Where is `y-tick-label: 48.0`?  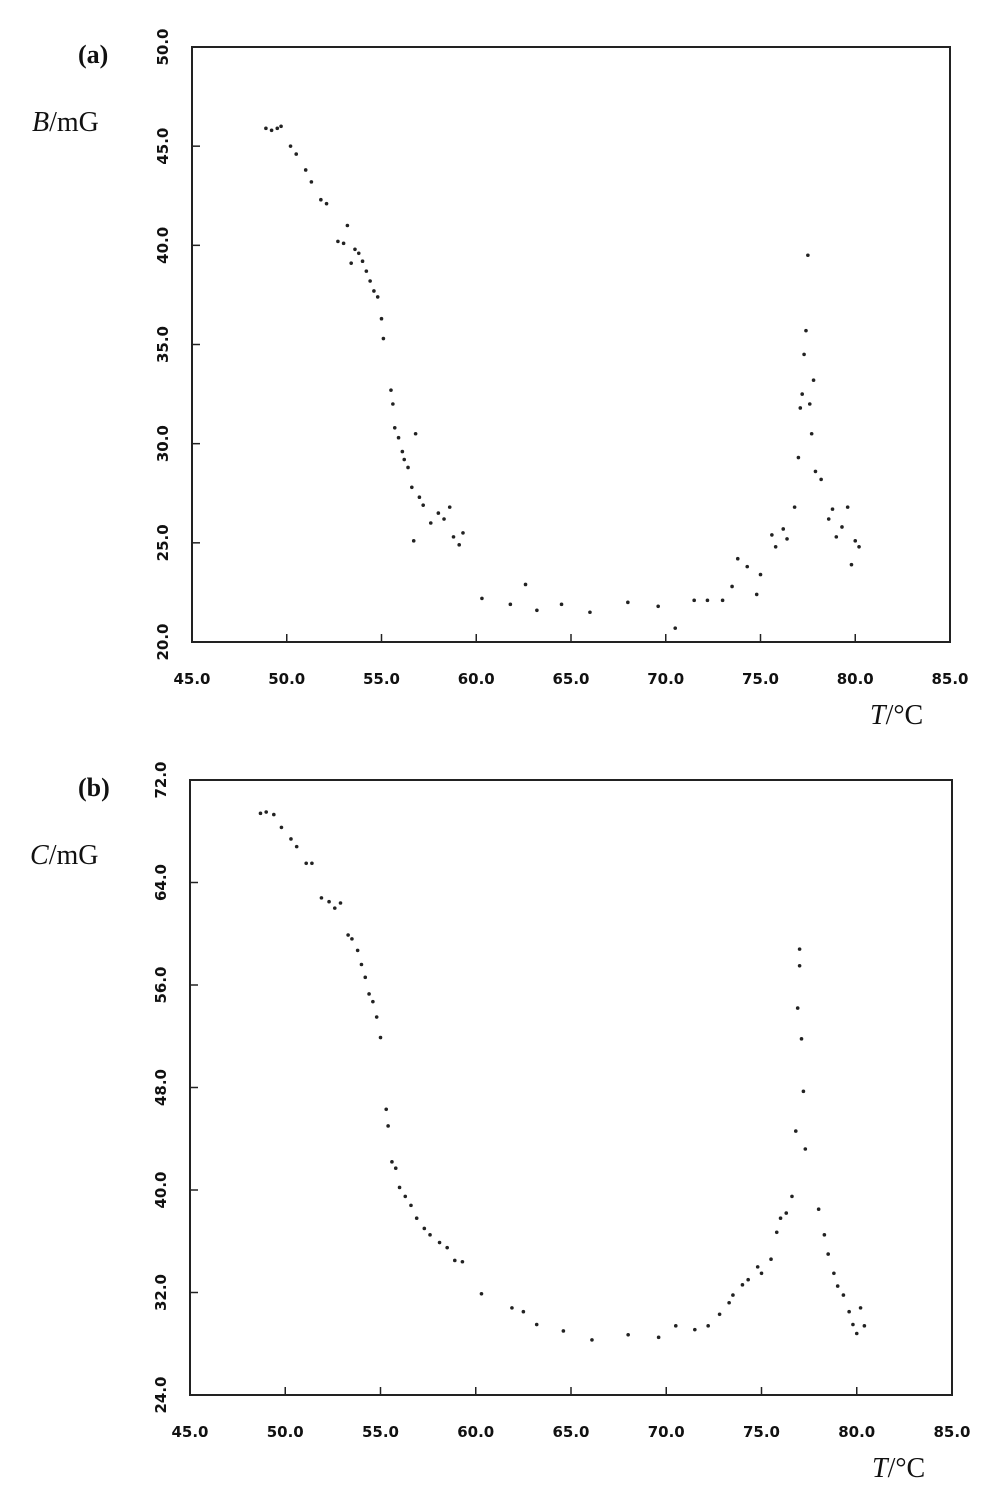
y-tick-label: 48.0 is located at coordinates (161, 1087).